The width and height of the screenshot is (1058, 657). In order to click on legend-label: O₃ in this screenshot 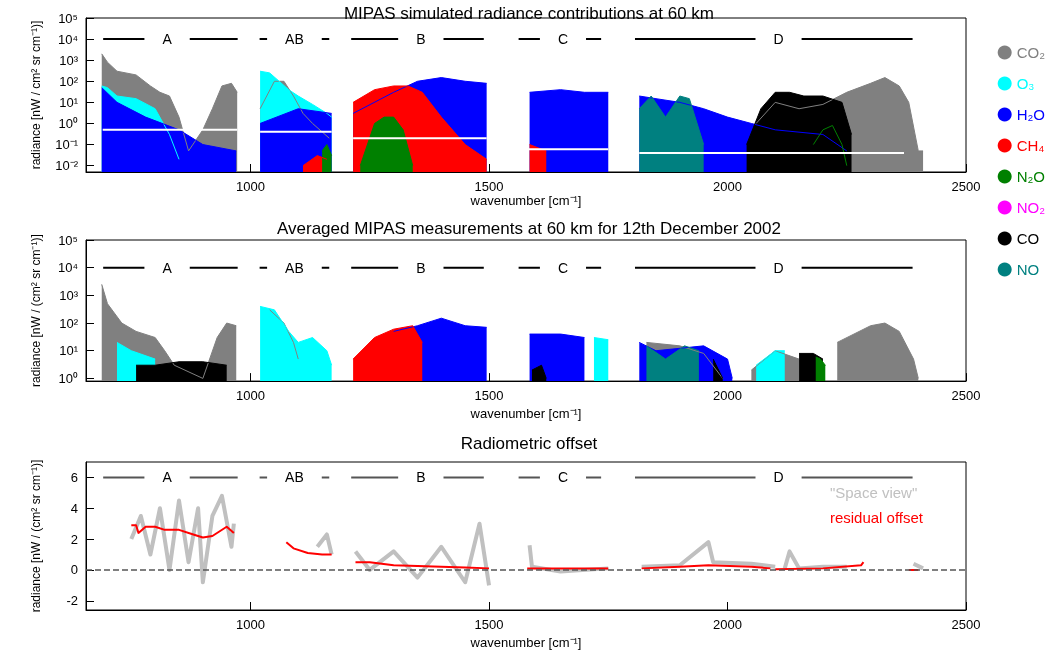, I will do `click(1025, 83)`.